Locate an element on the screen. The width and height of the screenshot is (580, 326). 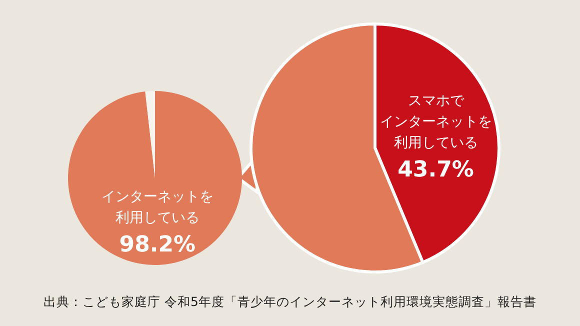
slice-label: スマホでインターネットを利用している is located at coordinates (436, 122).